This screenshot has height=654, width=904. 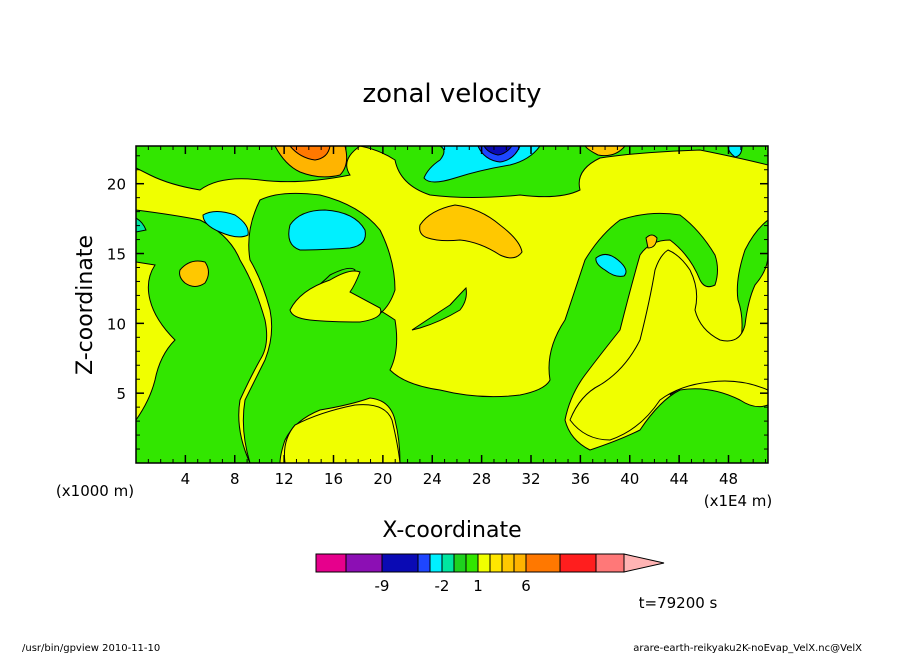 What do you see at coordinates (451, 530) in the screenshot?
I see `x-axis-label: X-coordinate` at bounding box center [451, 530].